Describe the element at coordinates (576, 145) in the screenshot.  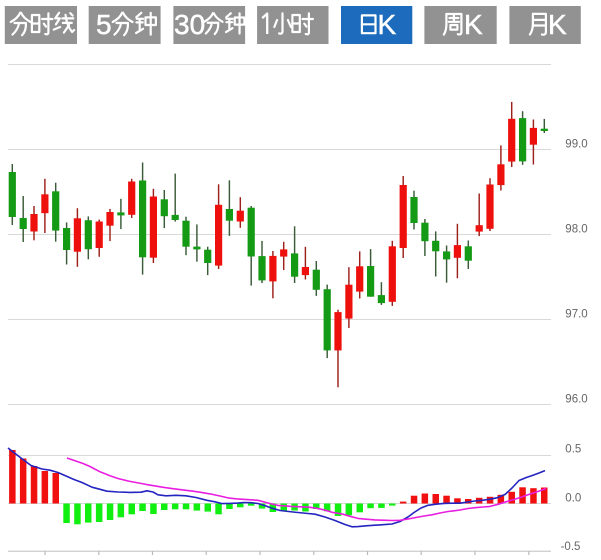
I see `svg-text: 99.0` at that location.